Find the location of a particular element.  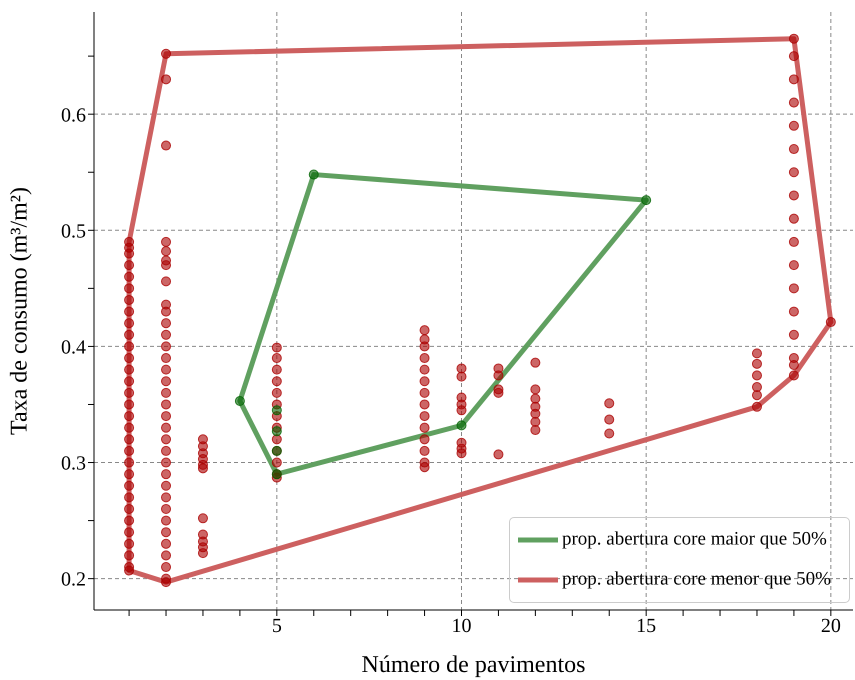

y-tick-label: 0.2 is located at coordinates (73, 579).